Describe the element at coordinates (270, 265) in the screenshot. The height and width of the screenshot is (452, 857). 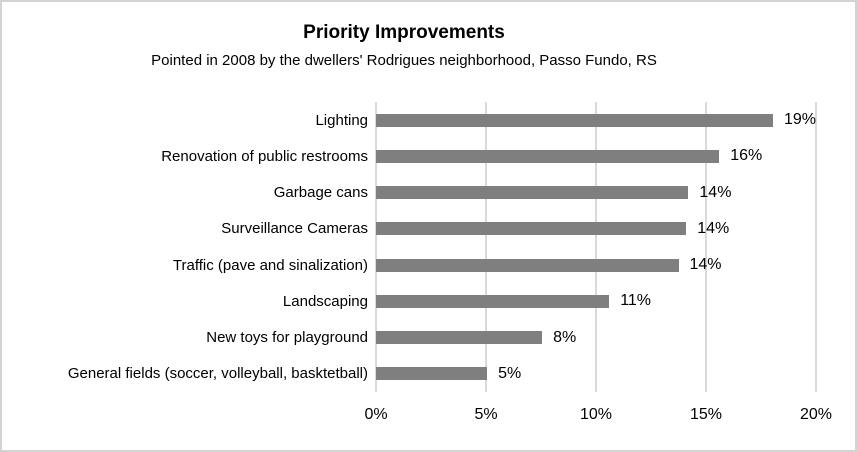
I see `category-label: Traffic (pave and sinalization)` at that location.